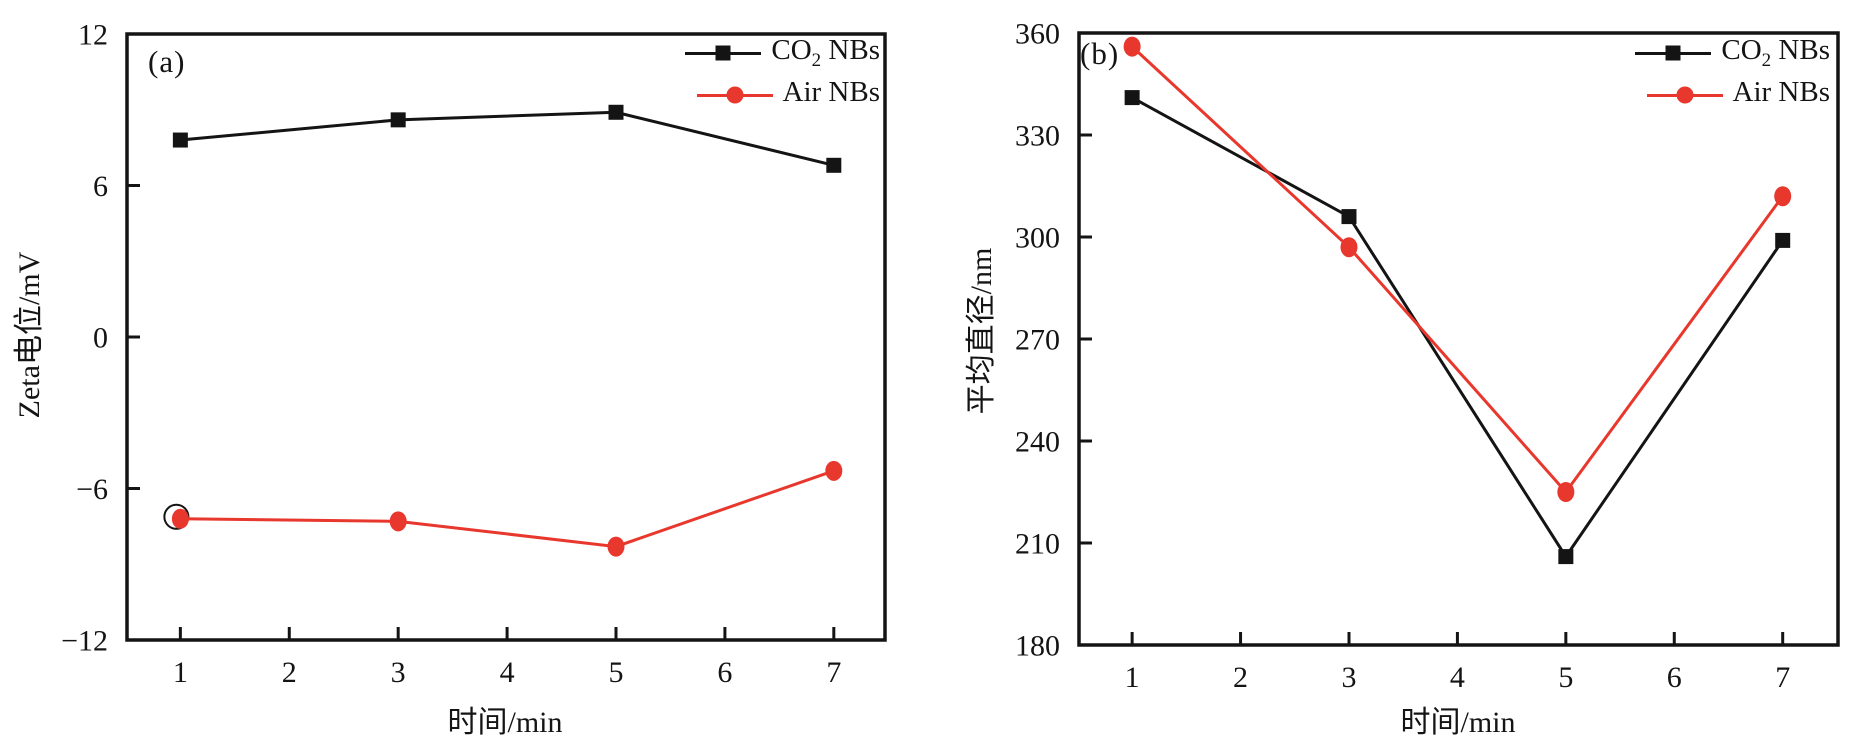 Image resolution: width=1855 pixels, height=745 pixels. What do you see at coordinates (507, 509) in the screenshot?
I see `series-air-nbs-line` at bounding box center [507, 509].